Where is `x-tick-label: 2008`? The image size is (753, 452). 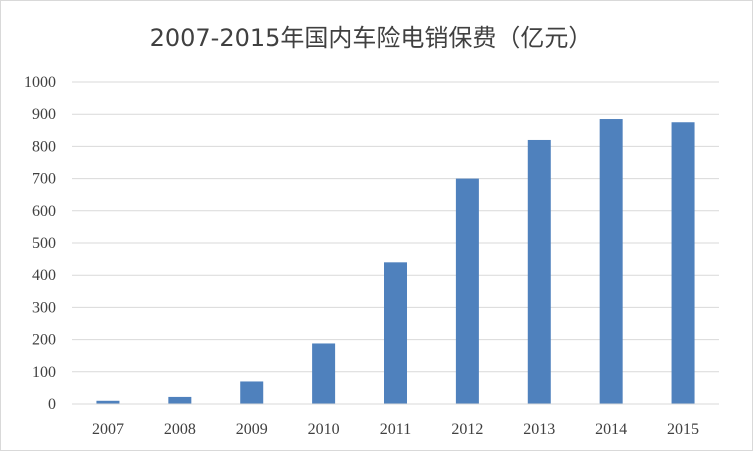 x-tick-label: 2008 is located at coordinates (180, 429).